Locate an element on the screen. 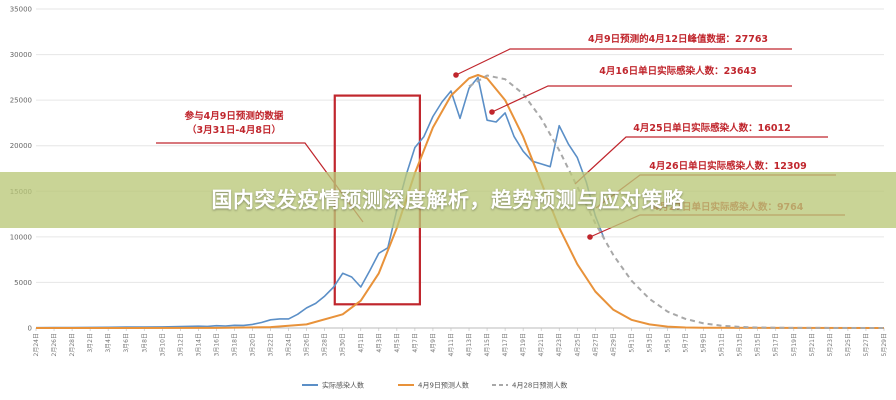 This screenshot has height=400, width=896. x-tick-label: 5月11日 is located at coordinates (722, 344).